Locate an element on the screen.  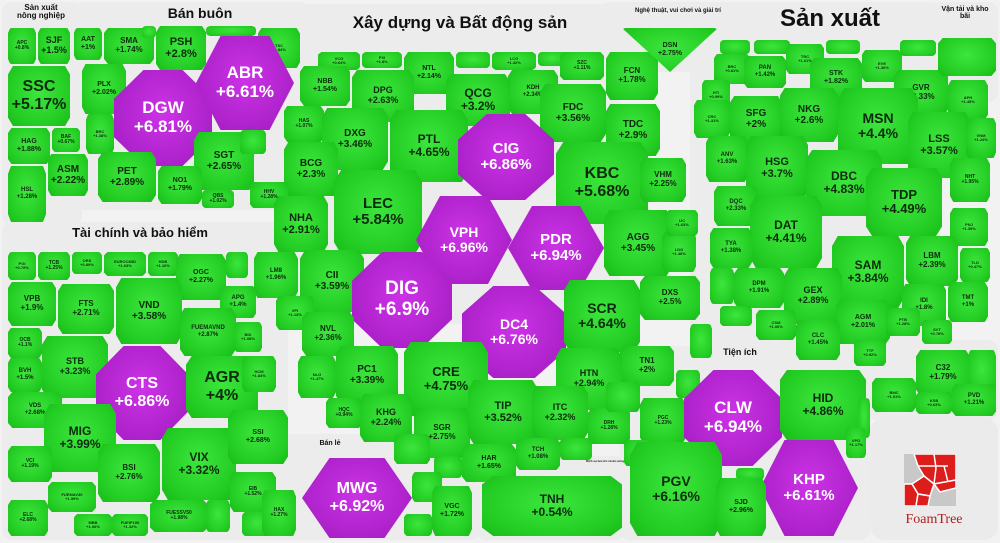
stock-cell-bid: BID +1.08% is located at coordinates (248, 337).